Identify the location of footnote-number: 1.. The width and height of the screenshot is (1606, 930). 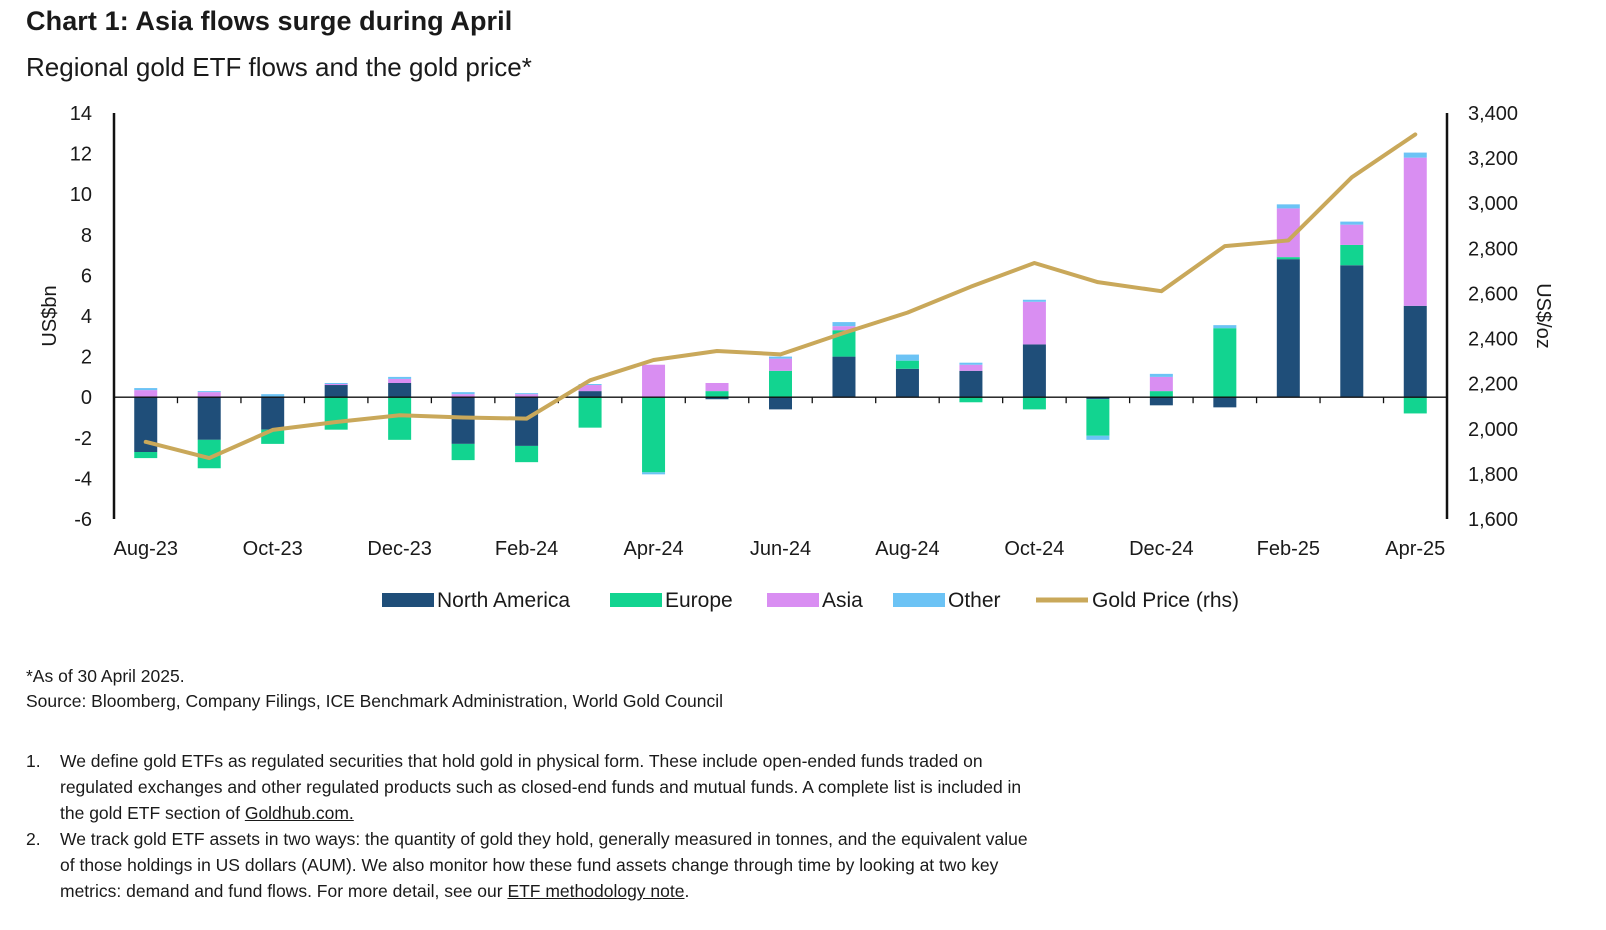
(33, 761).